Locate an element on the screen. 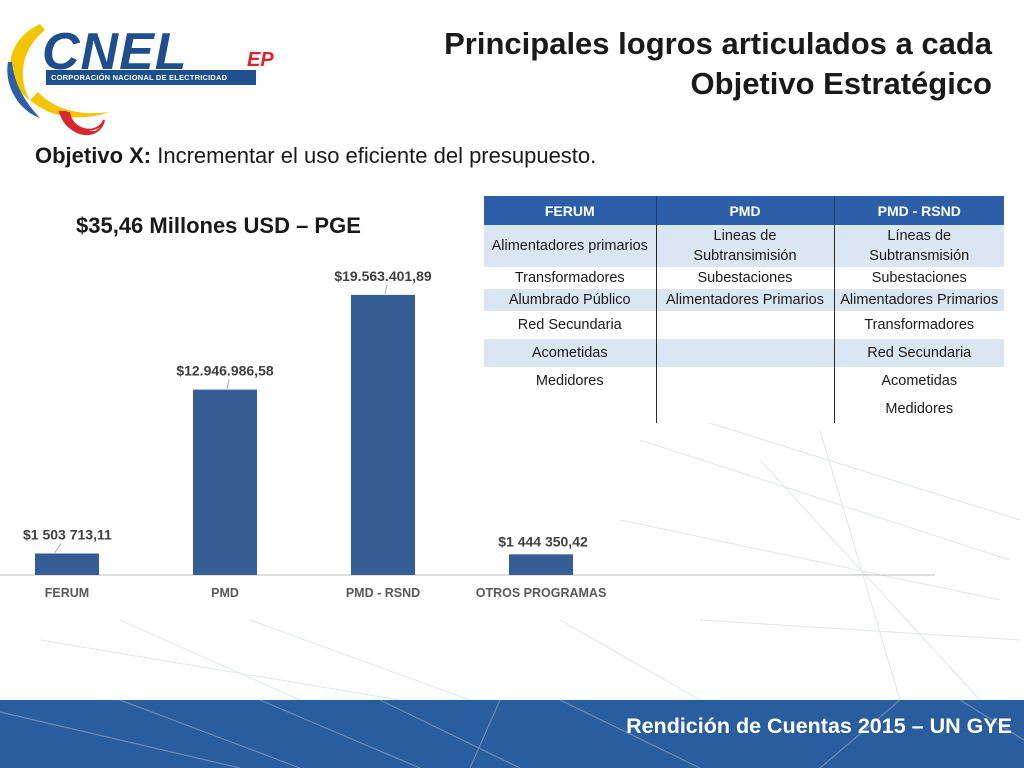 This screenshot has height=768, width=1024. bar-otros-programas is located at coordinates (541, 564).